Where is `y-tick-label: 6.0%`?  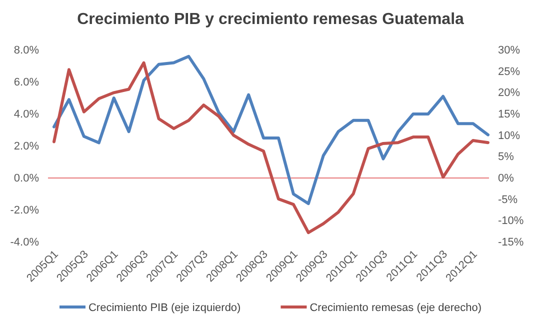 y-tick-label: 6.0% is located at coordinates (27, 82).